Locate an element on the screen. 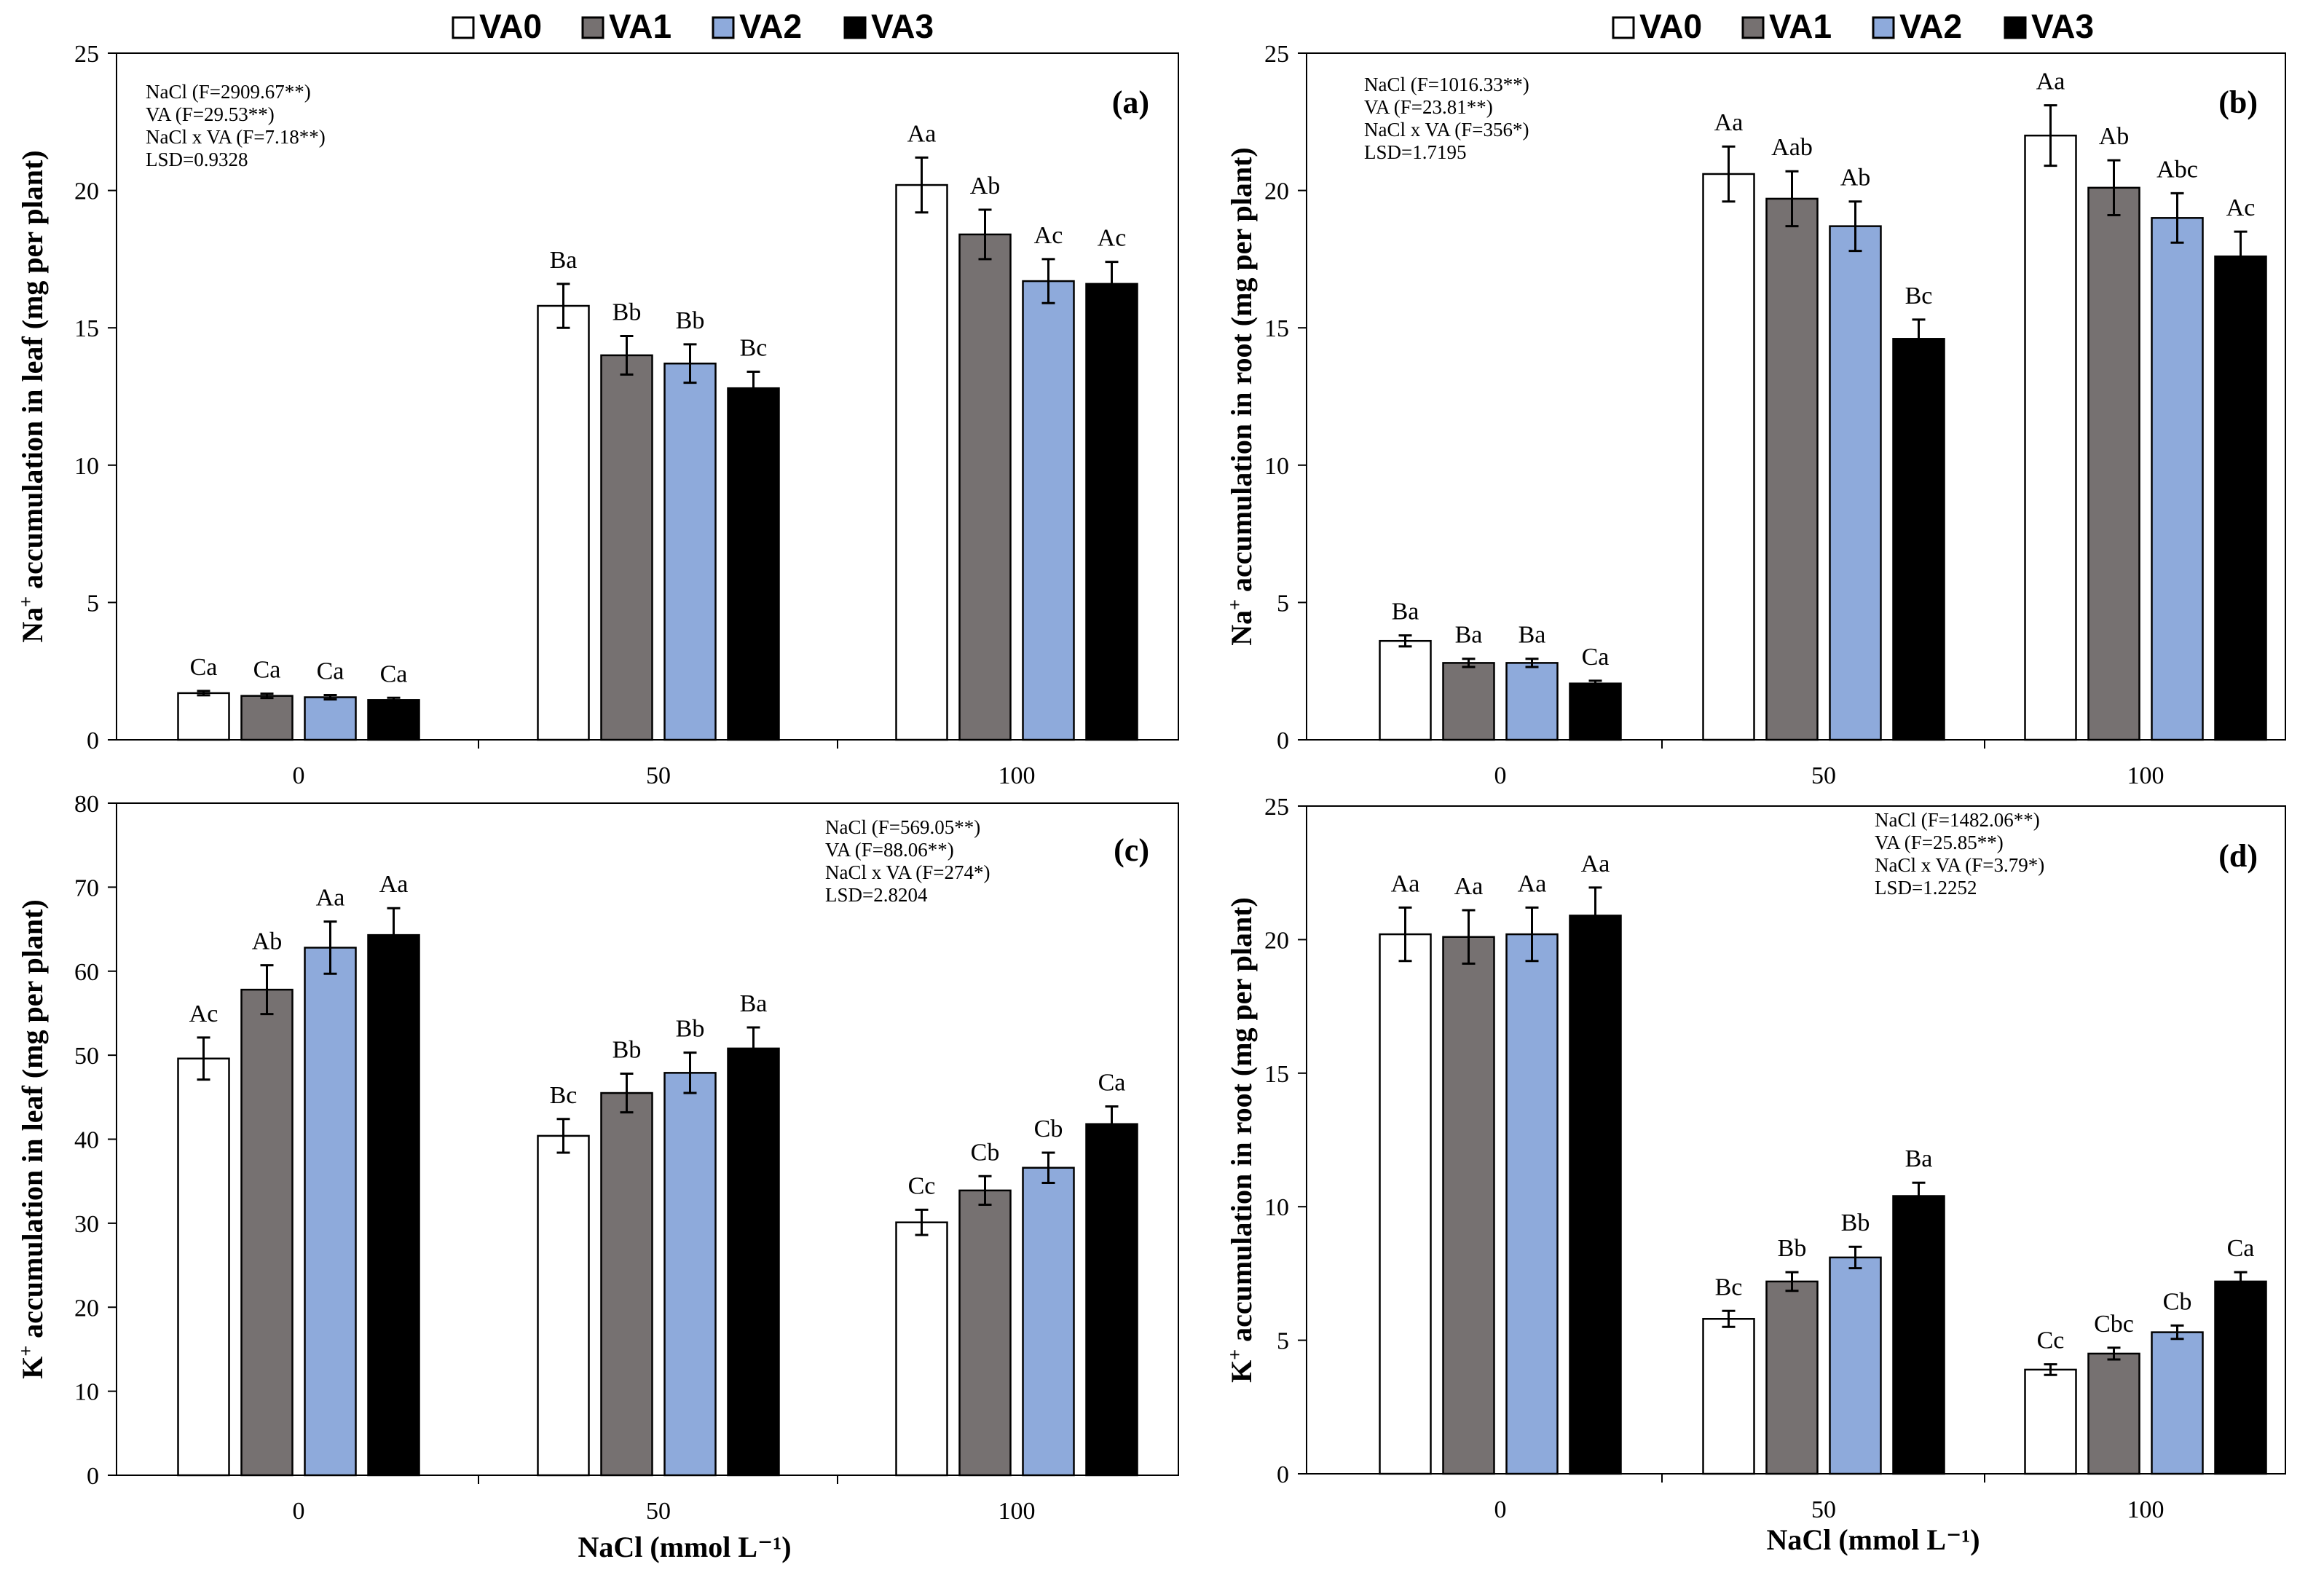  legend-label-va1: VA1 is located at coordinates (640, 26).